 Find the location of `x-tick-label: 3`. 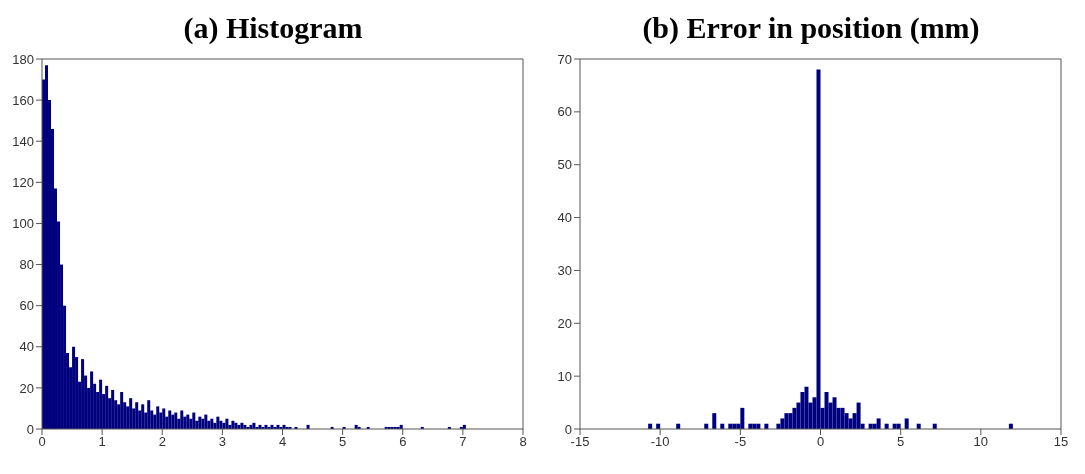

x-tick-label: 3 is located at coordinates (222, 442).